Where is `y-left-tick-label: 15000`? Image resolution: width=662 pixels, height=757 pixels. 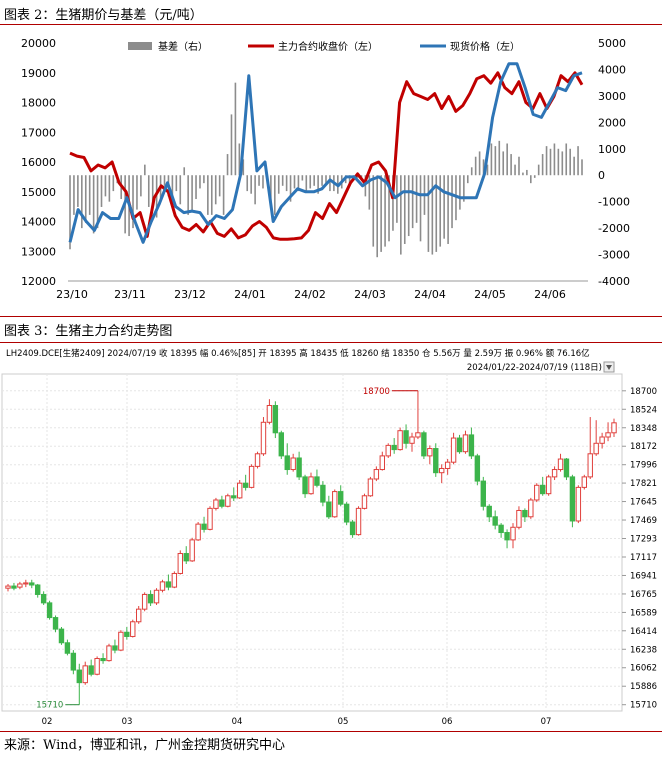
y-left-tick-label: 15000 is located at coordinates (38, 192).